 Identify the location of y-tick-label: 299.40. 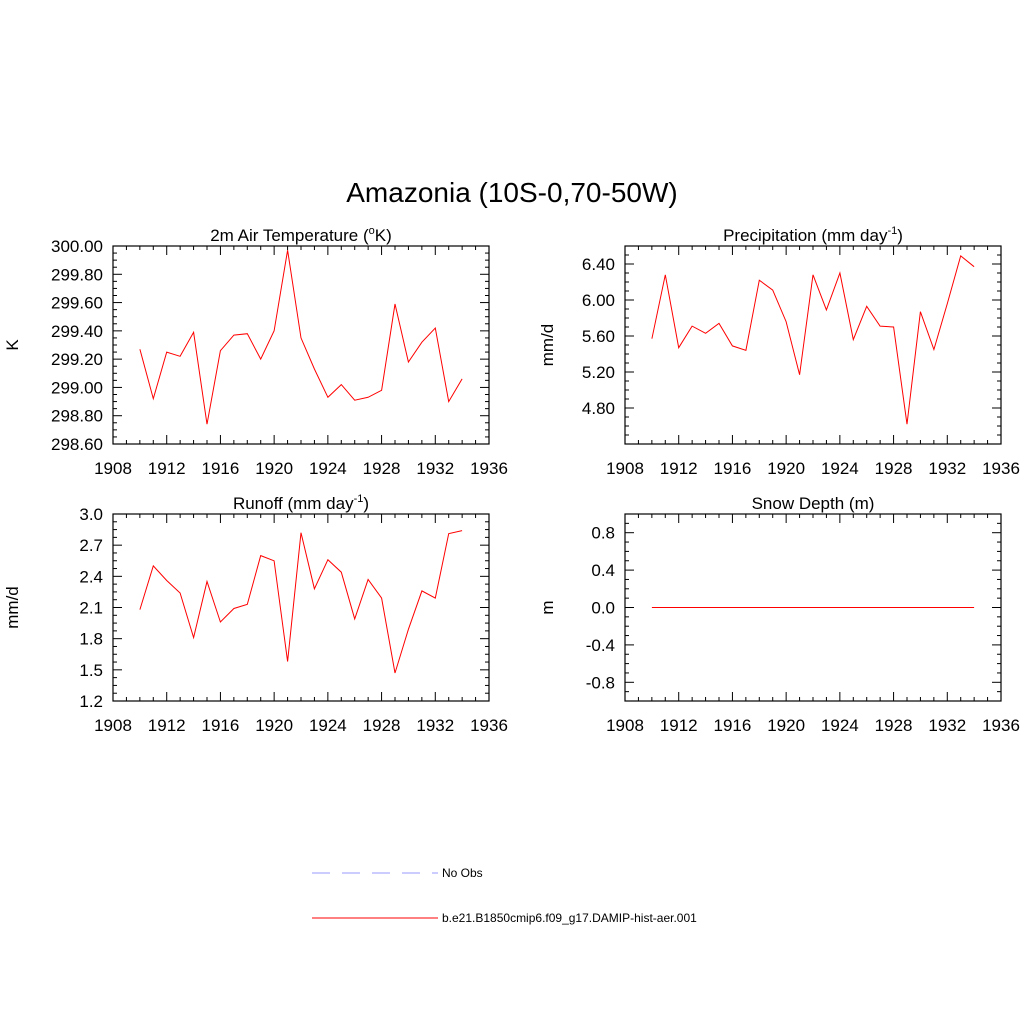
(77, 331).